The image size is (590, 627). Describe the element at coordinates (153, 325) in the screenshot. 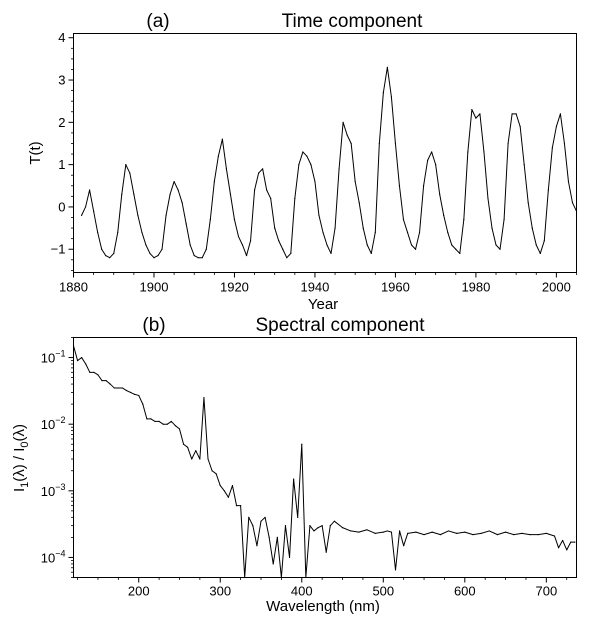

I see `panel-b-label: (b)` at that location.